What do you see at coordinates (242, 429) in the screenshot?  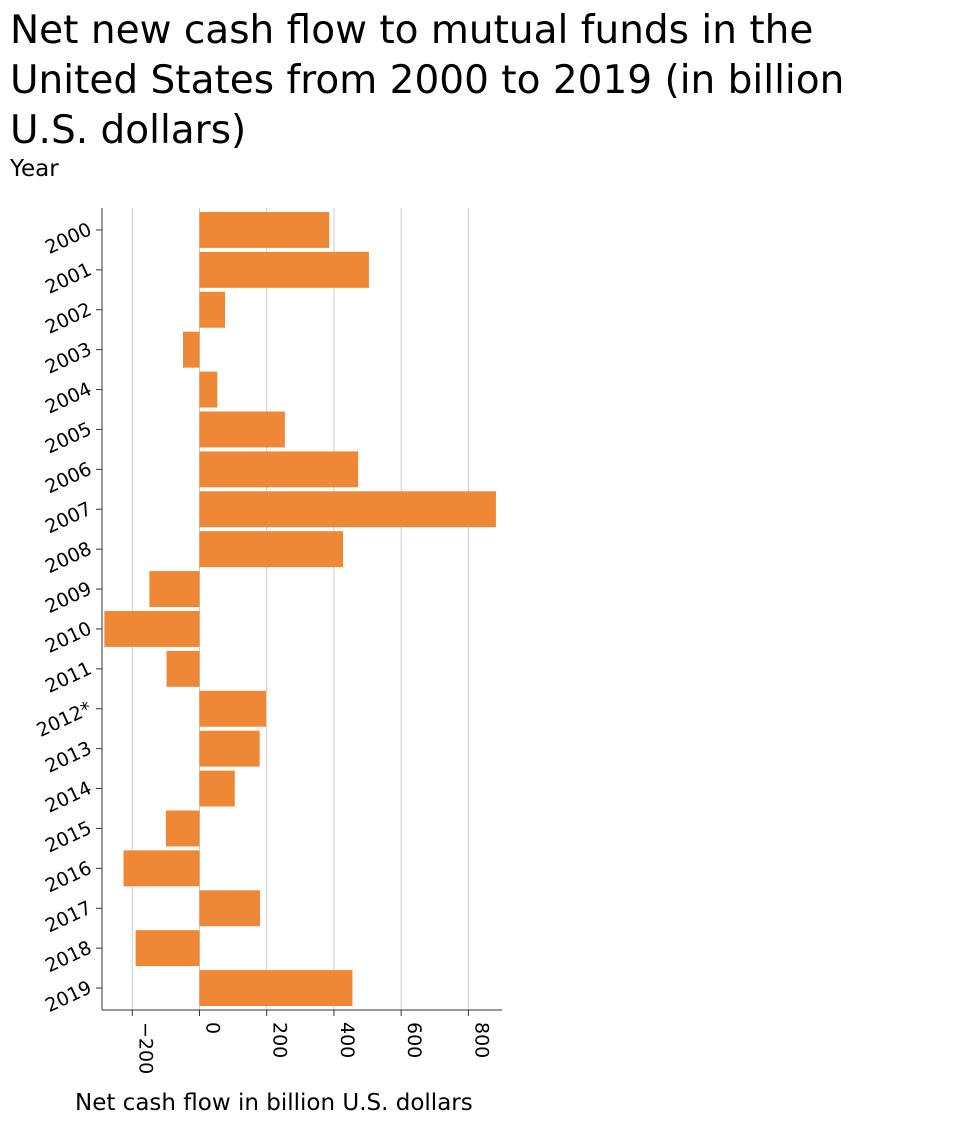 I see `bar-2005` at bounding box center [242, 429].